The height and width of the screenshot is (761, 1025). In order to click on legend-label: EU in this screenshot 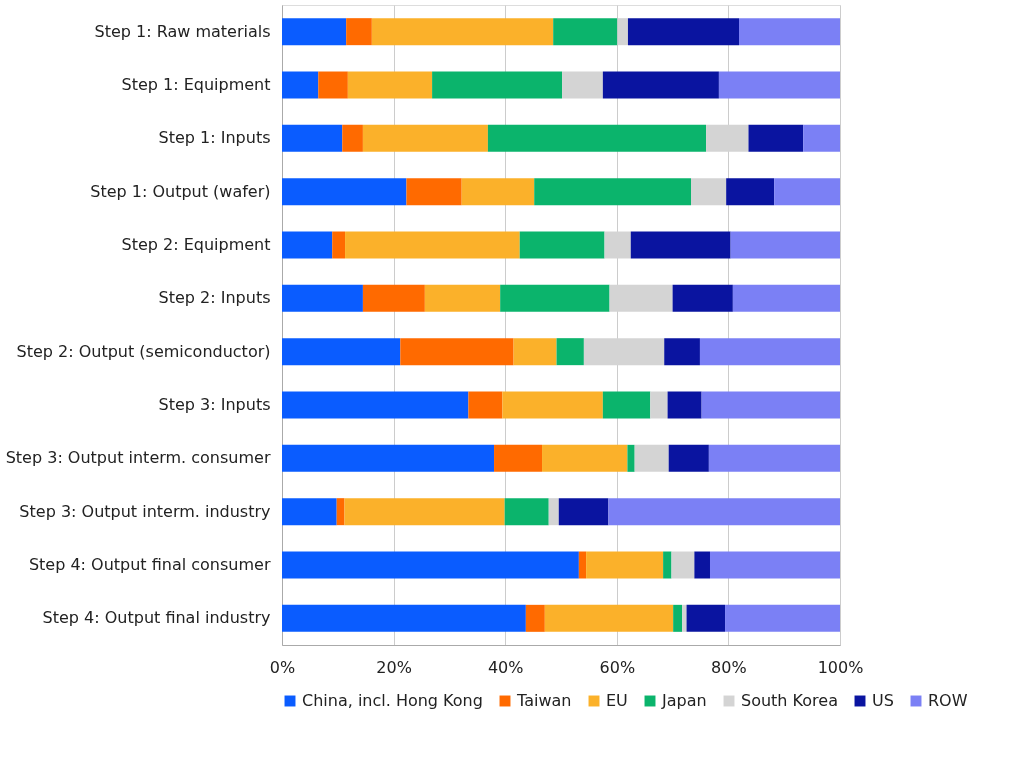, I will do `click(617, 700)`.